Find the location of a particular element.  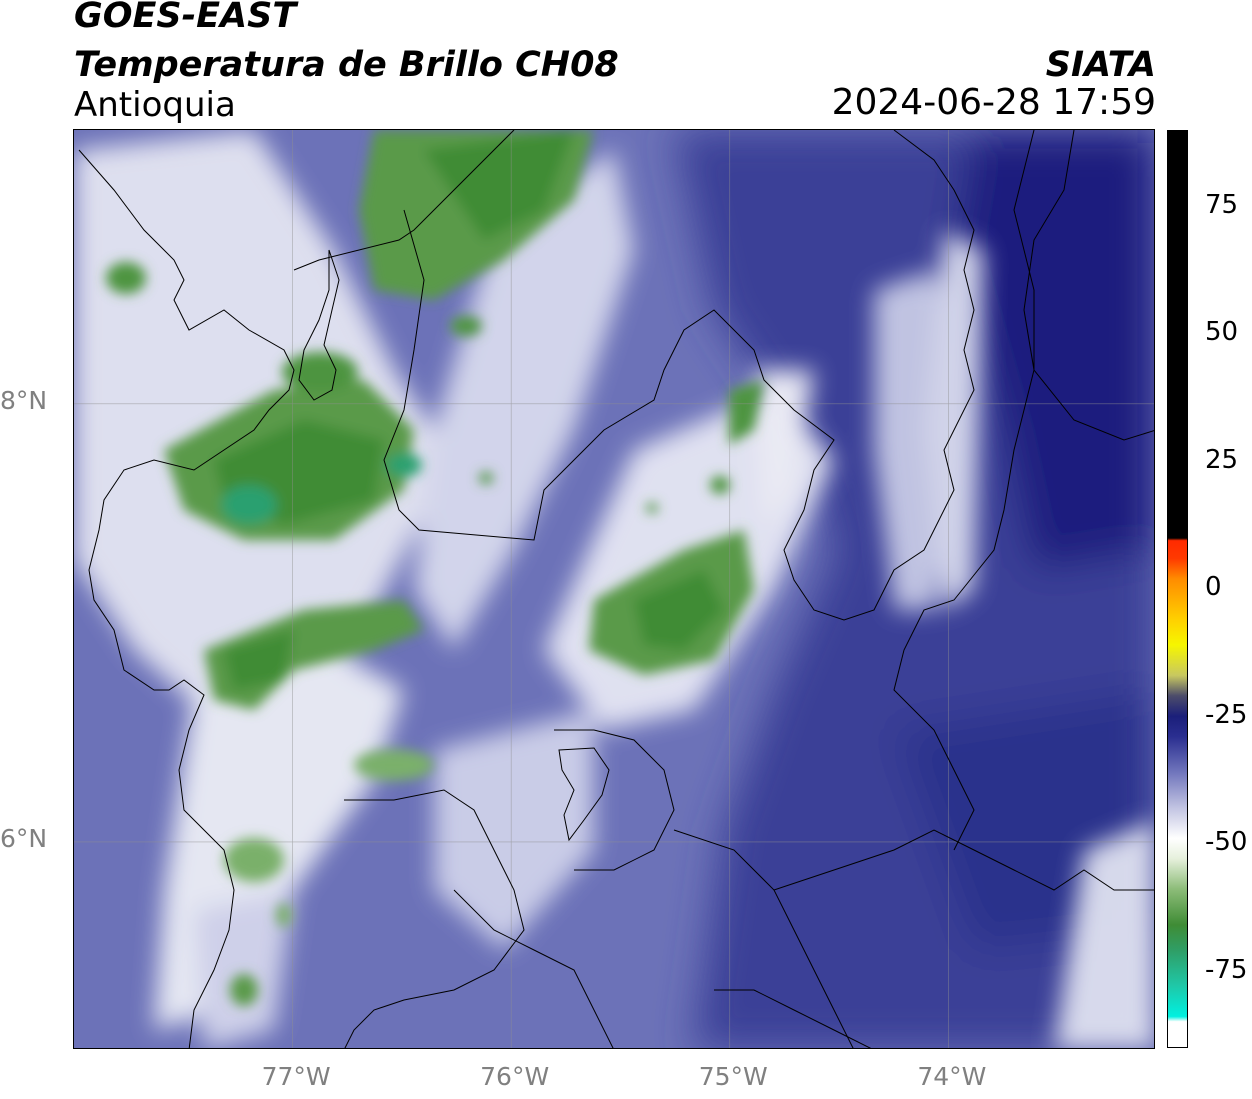

region-subtitle: Antioquia is located at coordinates (155, 105).